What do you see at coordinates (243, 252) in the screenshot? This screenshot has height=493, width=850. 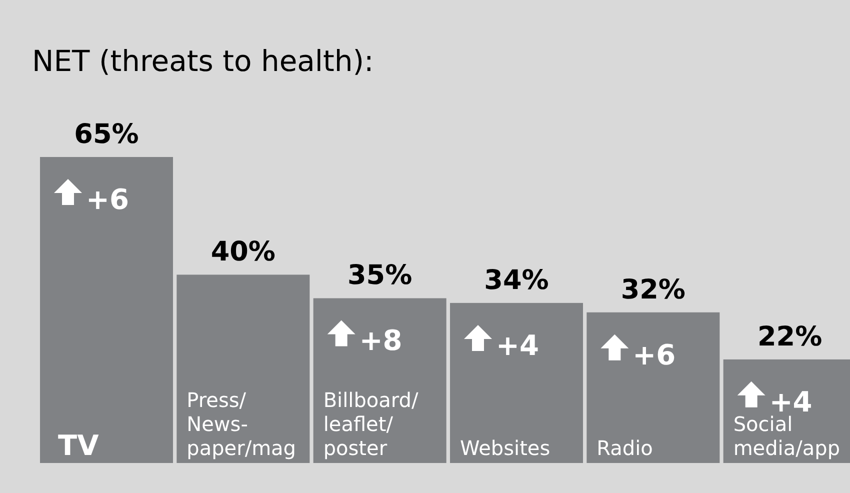 I see `data-label: 40%` at bounding box center [243, 252].